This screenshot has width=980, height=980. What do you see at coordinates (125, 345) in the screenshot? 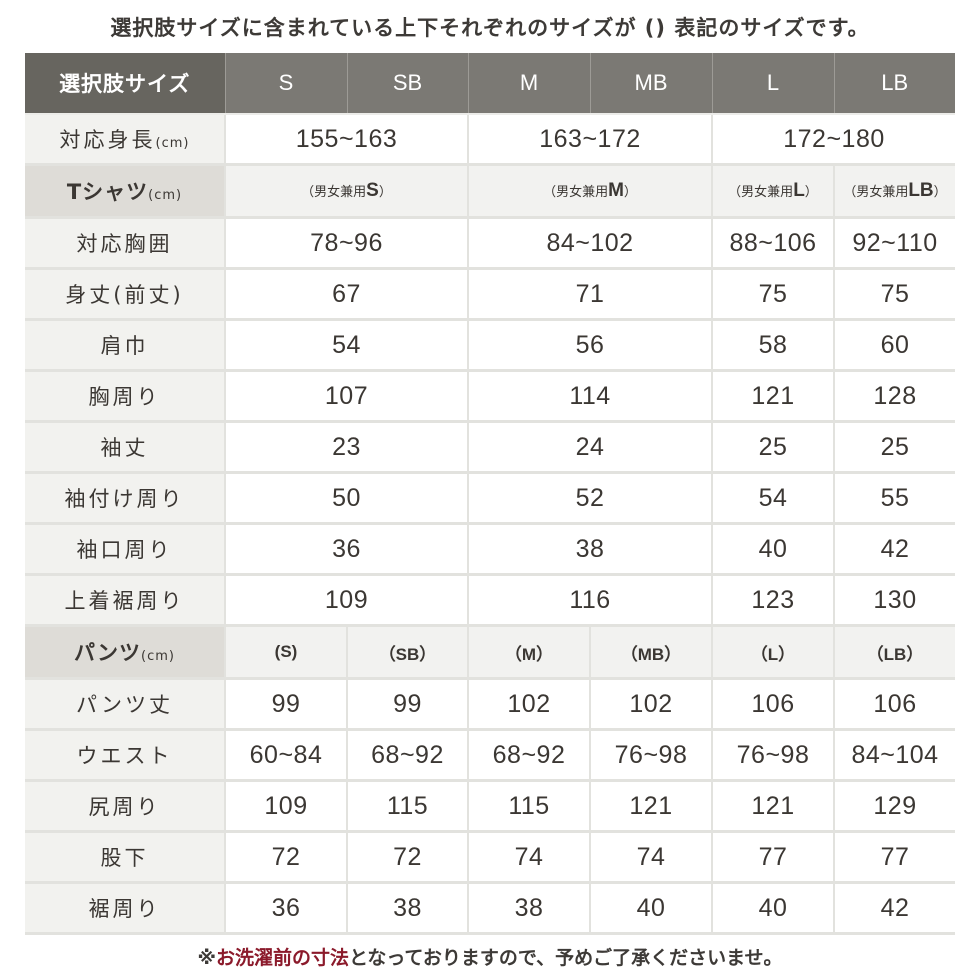
I see `row-label: 肩巾` at bounding box center [125, 345].